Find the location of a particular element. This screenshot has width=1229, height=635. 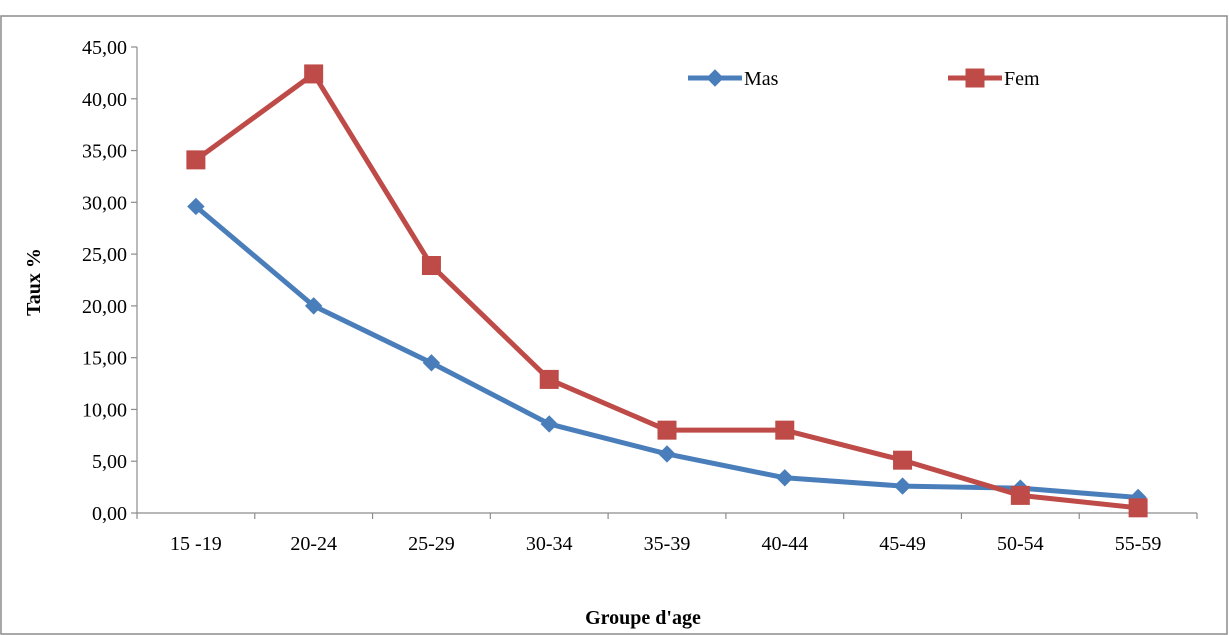

legend-label: Mas is located at coordinates (761, 79).